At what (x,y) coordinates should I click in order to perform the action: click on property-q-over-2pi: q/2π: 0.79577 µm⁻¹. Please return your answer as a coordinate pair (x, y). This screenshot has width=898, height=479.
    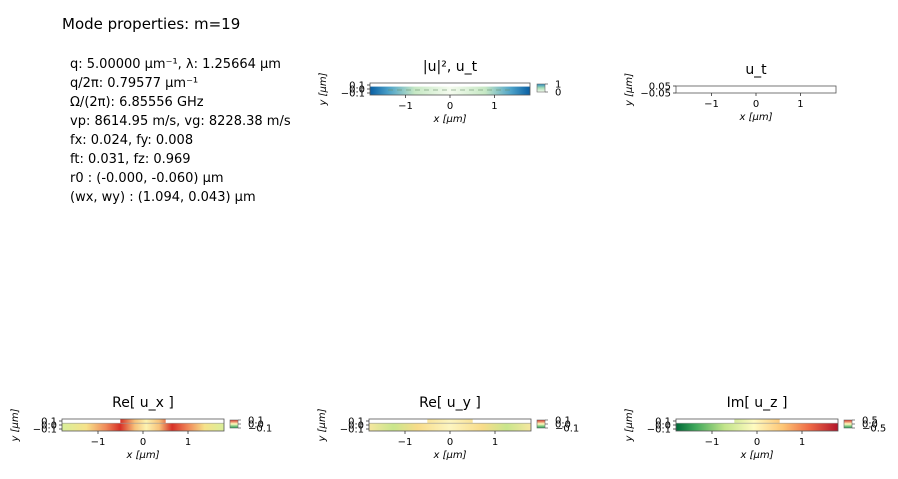
    Looking at the image, I should click on (134, 83).